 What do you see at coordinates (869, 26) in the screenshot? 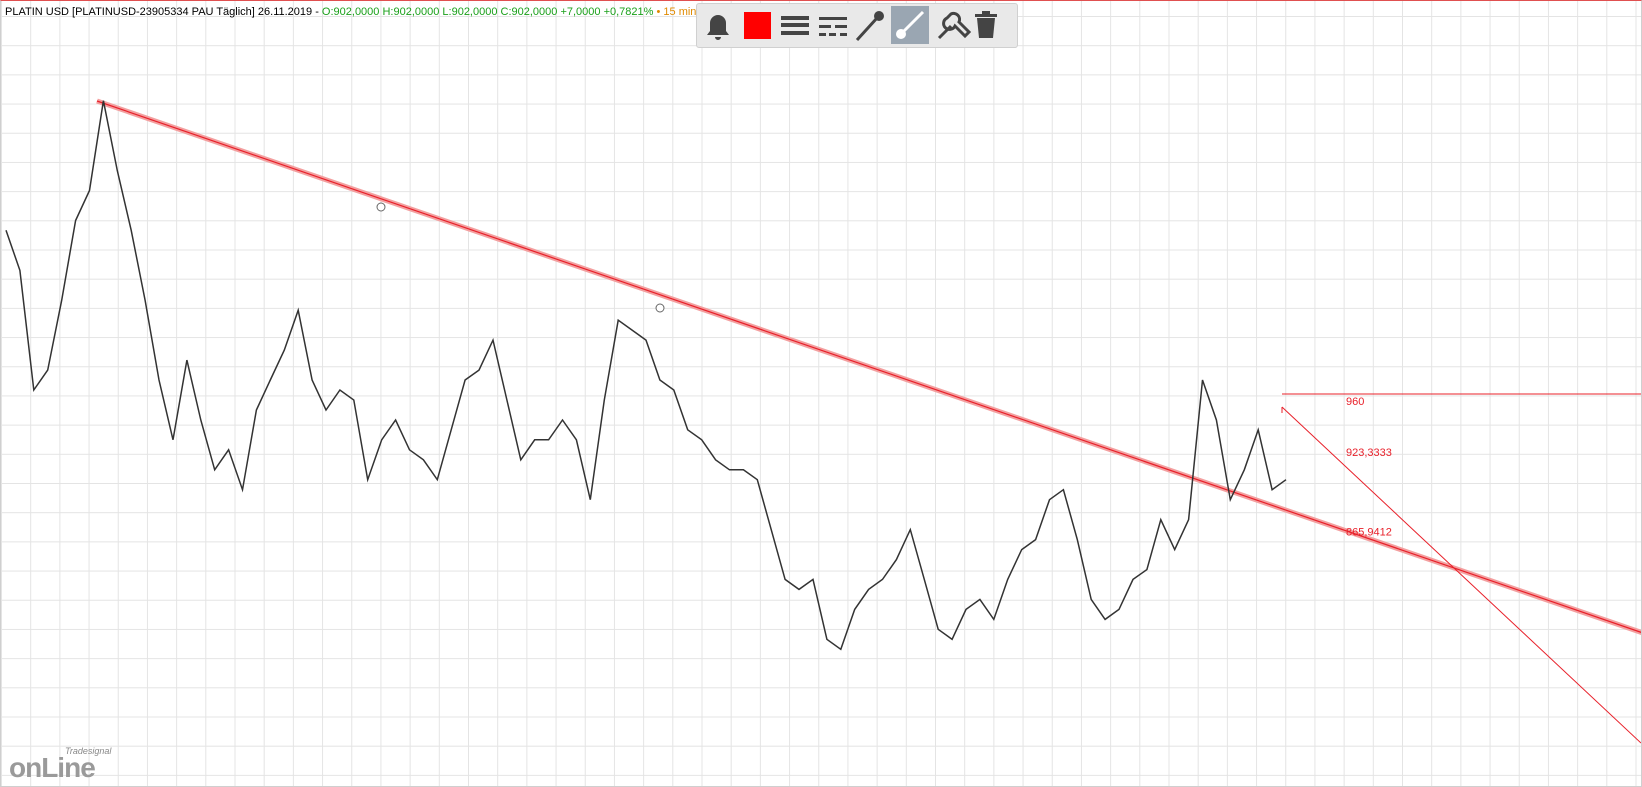
I see `extend-left-icon` at bounding box center [869, 26].